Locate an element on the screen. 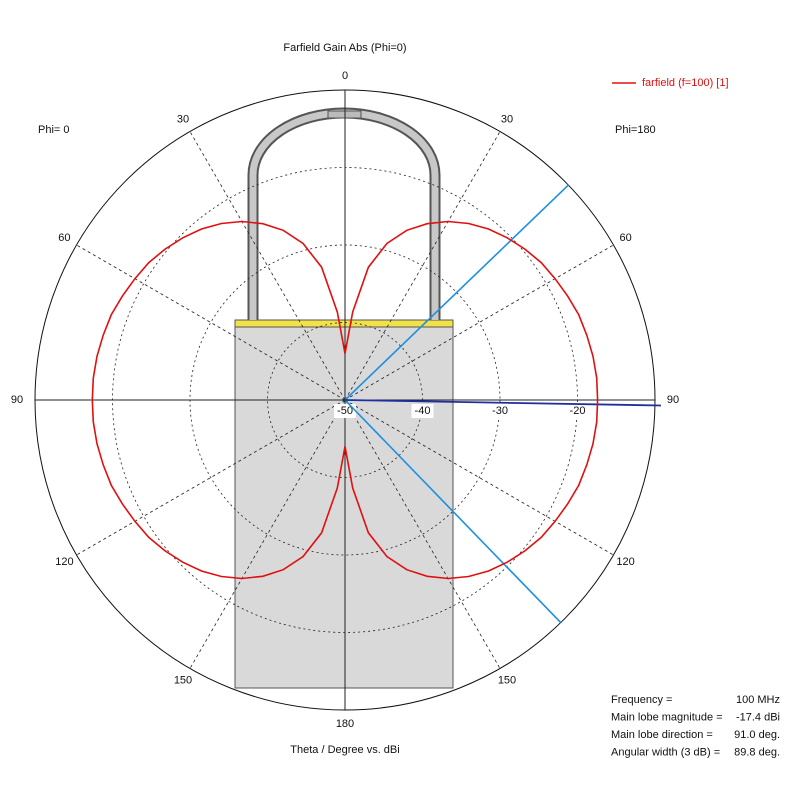 This screenshot has width=800, height=805. info-label: Main lobe magnitude = is located at coordinates (667, 717).